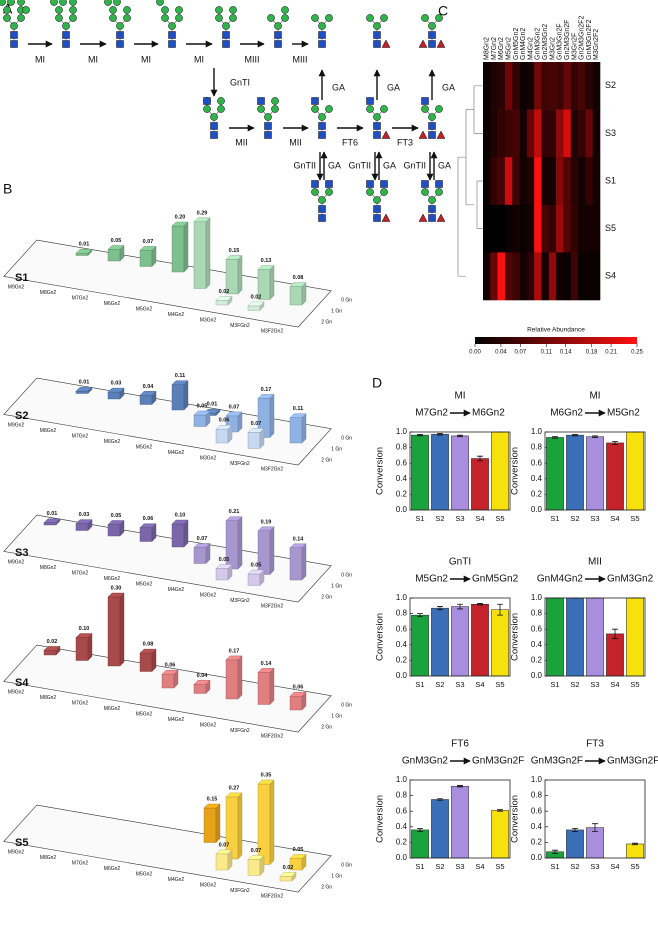  Describe the element at coordinates (52, 514) in the screenshot. I see `value-label: 0.01` at that location.